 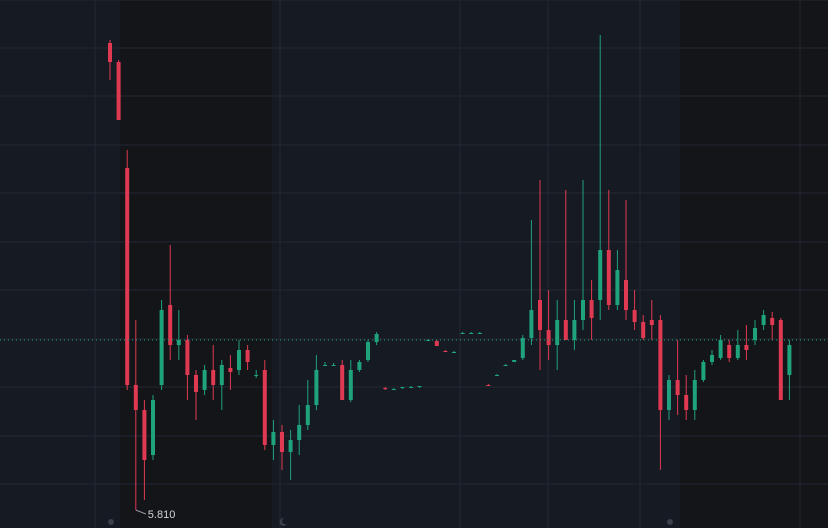 What do you see at coordinates (283, 521) in the screenshot?
I see `moon-icon` at bounding box center [283, 521].